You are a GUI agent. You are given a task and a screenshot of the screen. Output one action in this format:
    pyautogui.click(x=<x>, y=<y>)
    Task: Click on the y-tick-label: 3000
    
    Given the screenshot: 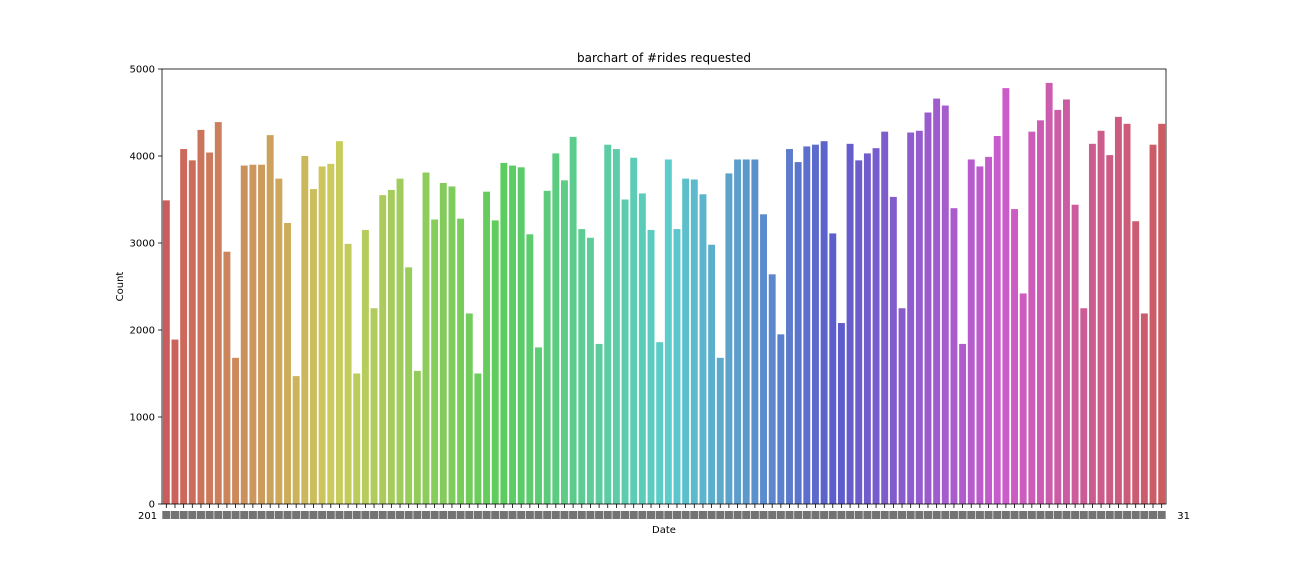 What is the action you would take?
    pyautogui.click(x=142, y=244)
    